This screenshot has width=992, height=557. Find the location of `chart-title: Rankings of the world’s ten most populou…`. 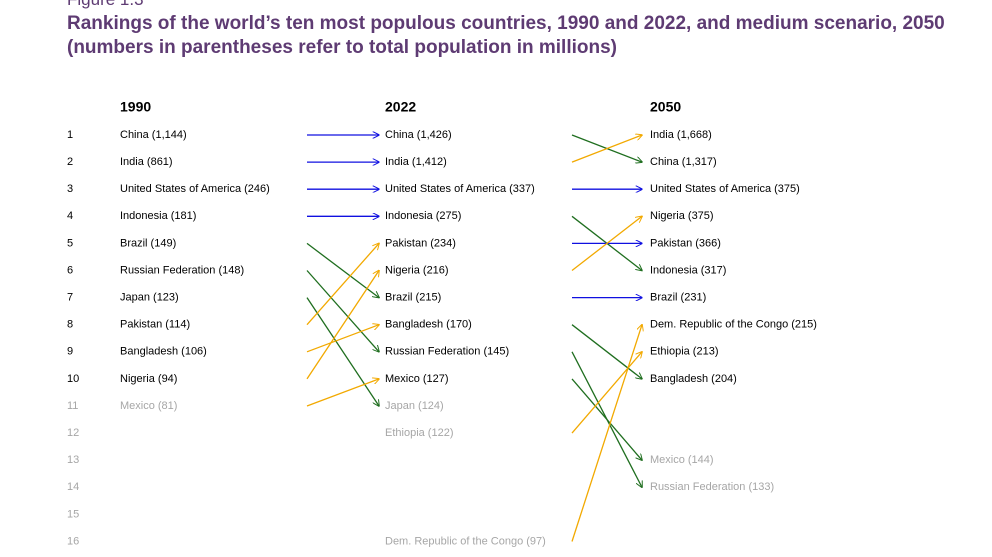

chart-title: Rankings of the world’s ten most populou… is located at coordinates (506, 35).